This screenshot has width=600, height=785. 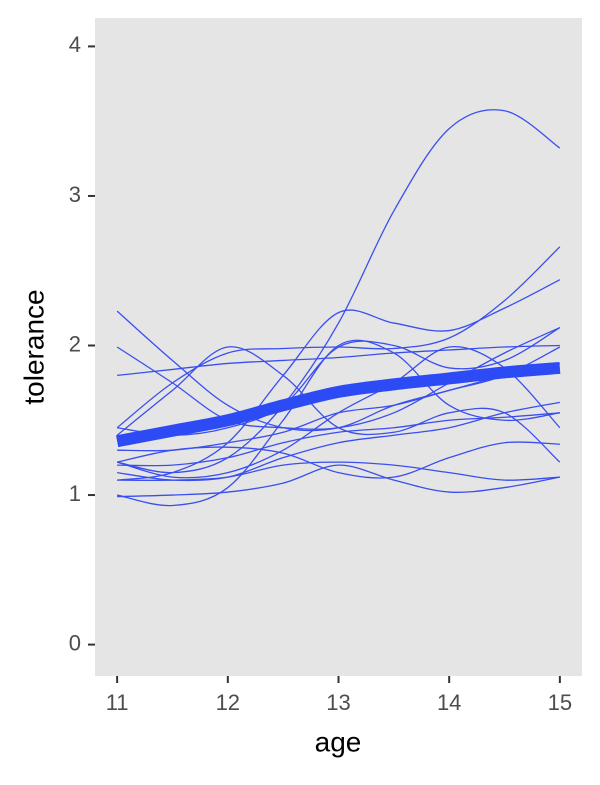 I want to click on y-tick-label: 4, so click(x=75, y=44).